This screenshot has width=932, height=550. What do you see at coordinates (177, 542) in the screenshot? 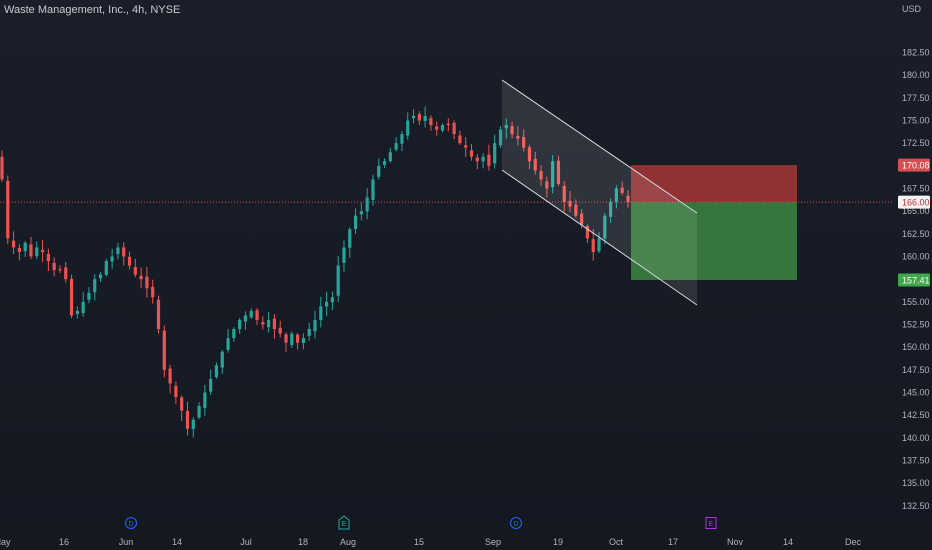
I see `time-tick-label: 14` at bounding box center [177, 542].